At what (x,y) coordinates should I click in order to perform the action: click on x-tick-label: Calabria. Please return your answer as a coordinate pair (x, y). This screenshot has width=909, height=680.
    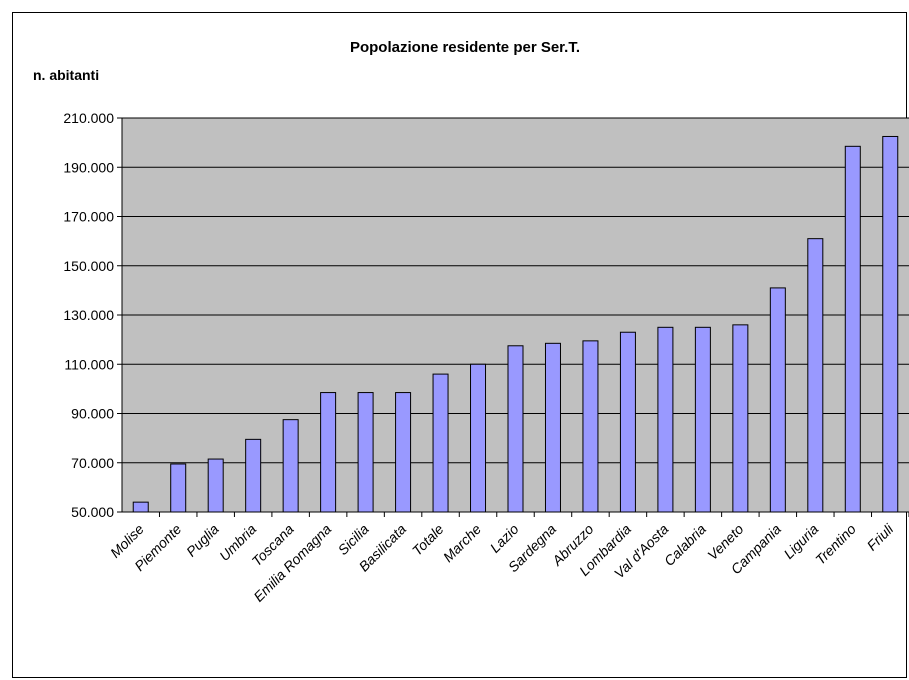
    Looking at the image, I should click on (685, 545).